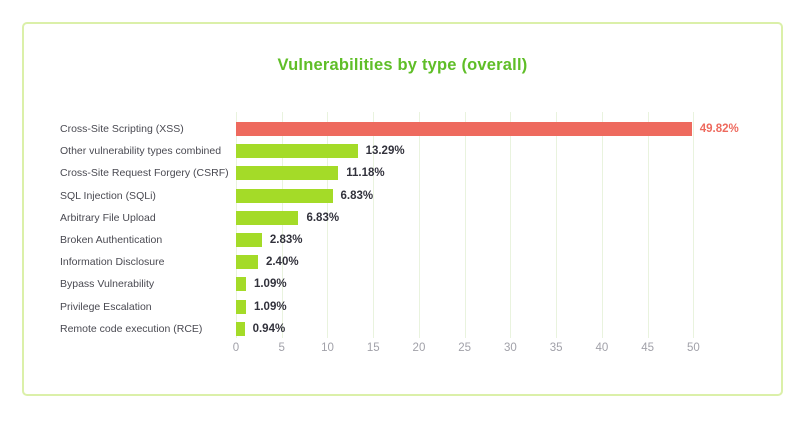 Image resolution: width=800 pixels, height=428 pixels. I want to click on category-label: SQL Injection (SQLi), so click(108, 195).